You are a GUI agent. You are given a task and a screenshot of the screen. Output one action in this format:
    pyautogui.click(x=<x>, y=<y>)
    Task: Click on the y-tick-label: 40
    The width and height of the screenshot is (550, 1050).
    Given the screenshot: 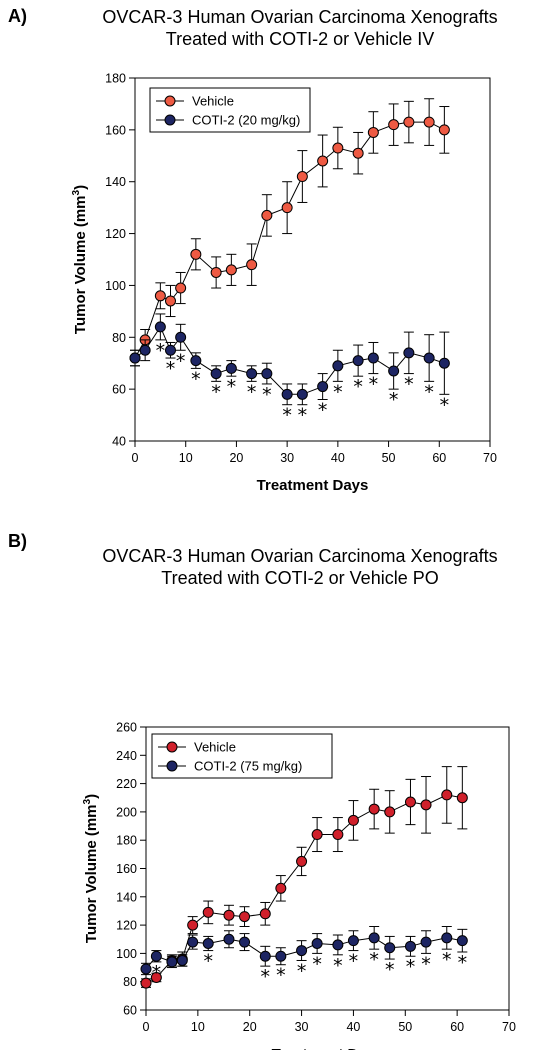 What is the action you would take?
    pyautogui.click(x=119, y=442)
    